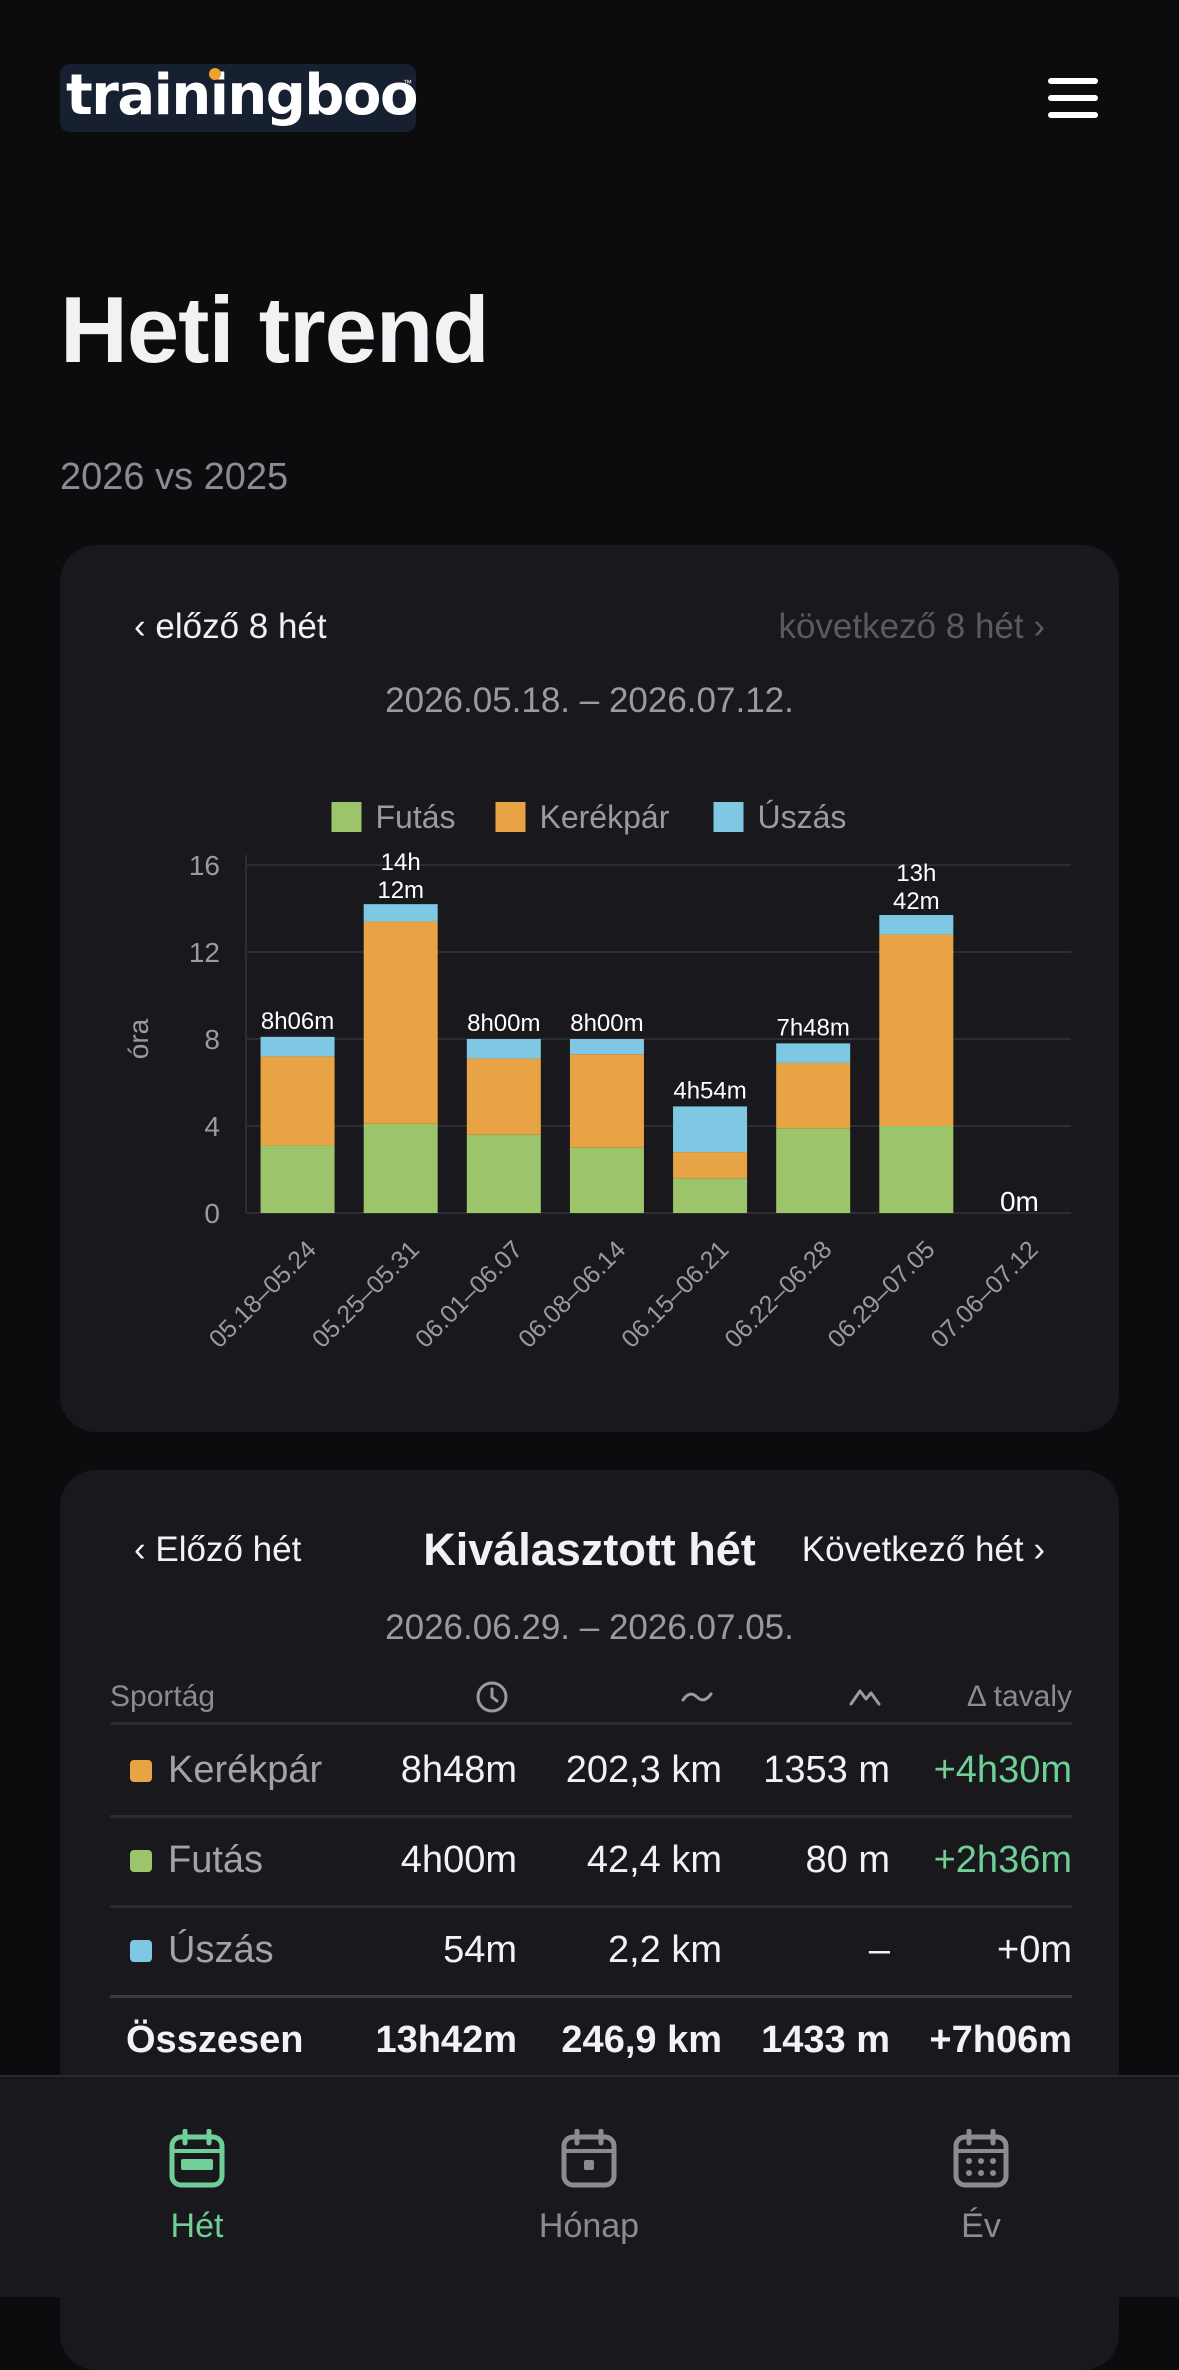 This screenshot has height=2370, width=1179. Describe the element at coordinates (675, 1294) in the screenshot. I see `x-tick-label: 06.15–06.21` at that location.